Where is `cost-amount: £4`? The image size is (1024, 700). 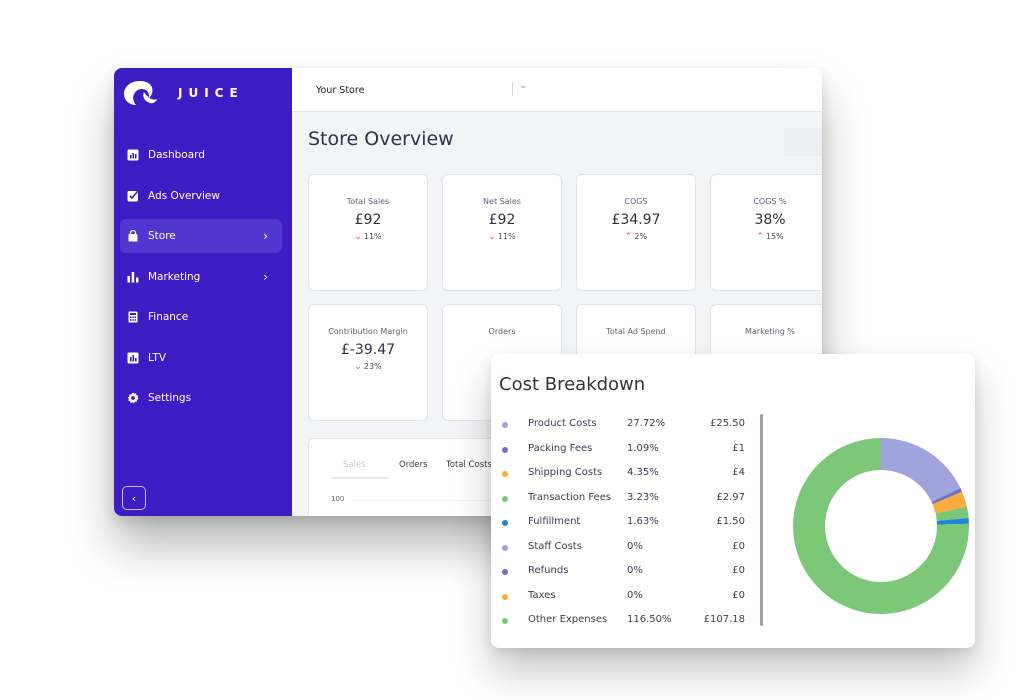
cost-amount: £4 is located at coordinates (738, 472).